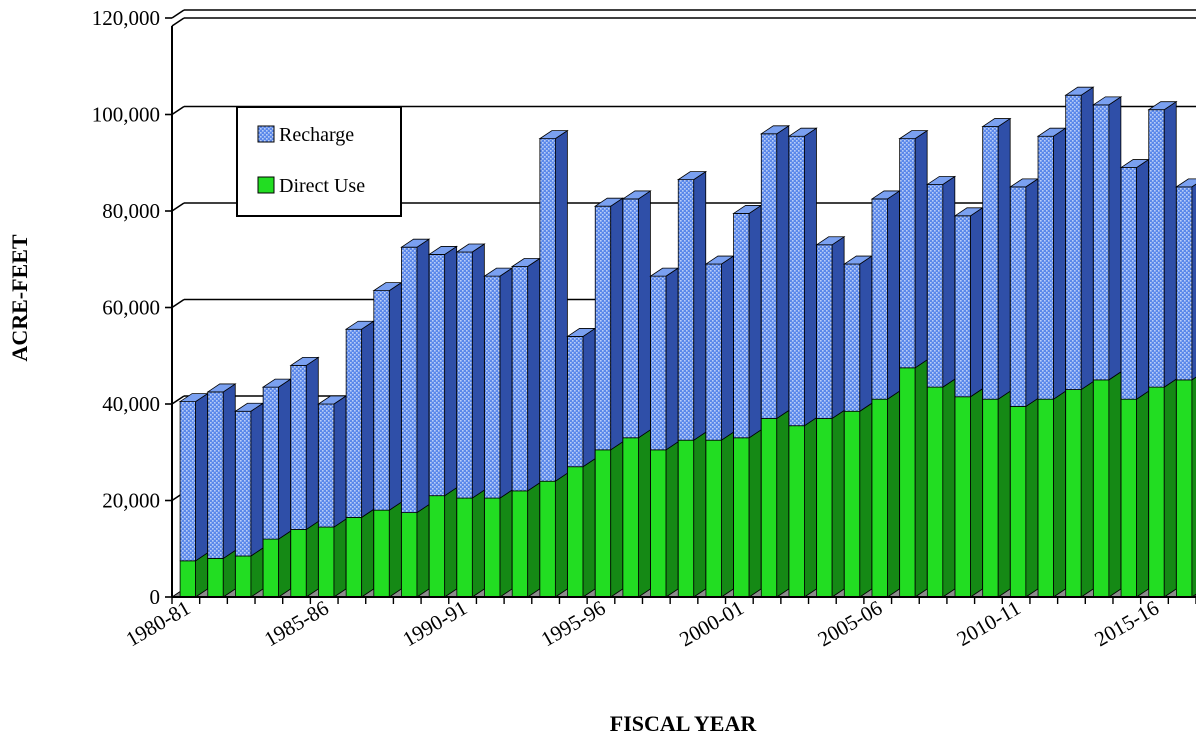  What do you see at coordinates (1126, 624) in the screenshot?
I see `x-tick-label: 2015-16` at bounding box center [1126, 624].